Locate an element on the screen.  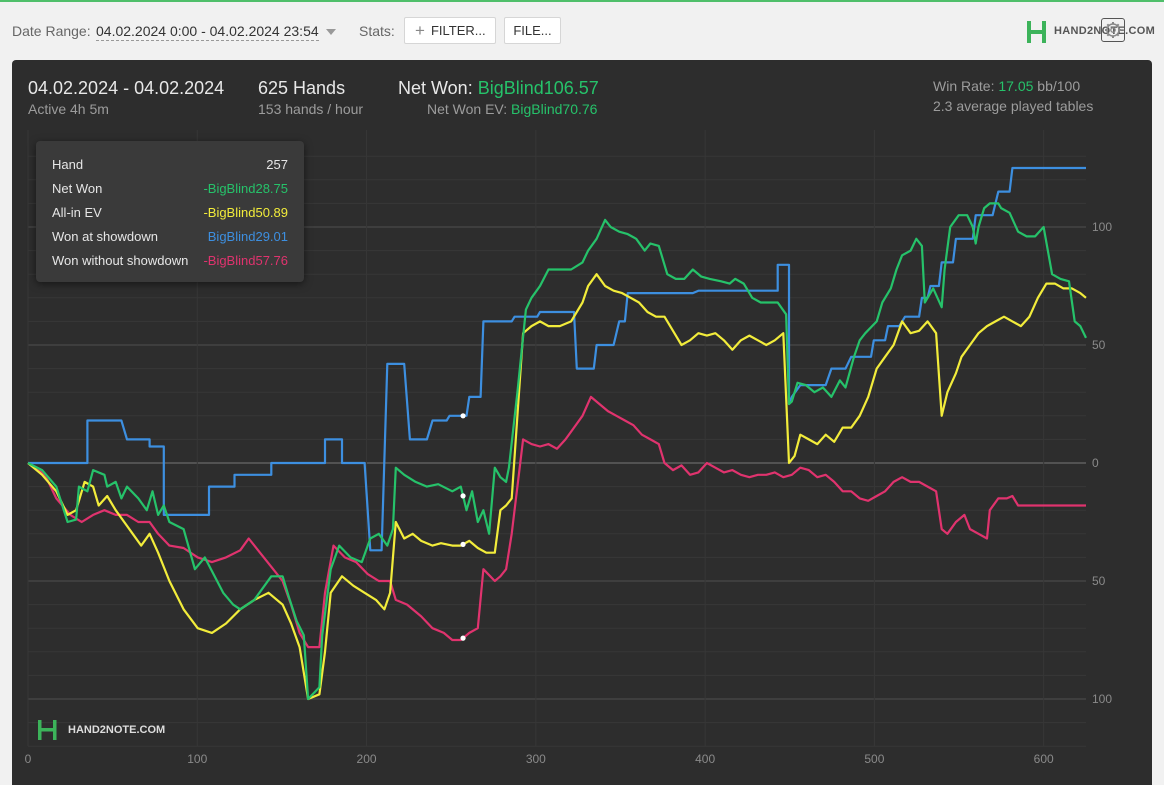
y-tick-label: 0 is located at coordinates (1095, 463).